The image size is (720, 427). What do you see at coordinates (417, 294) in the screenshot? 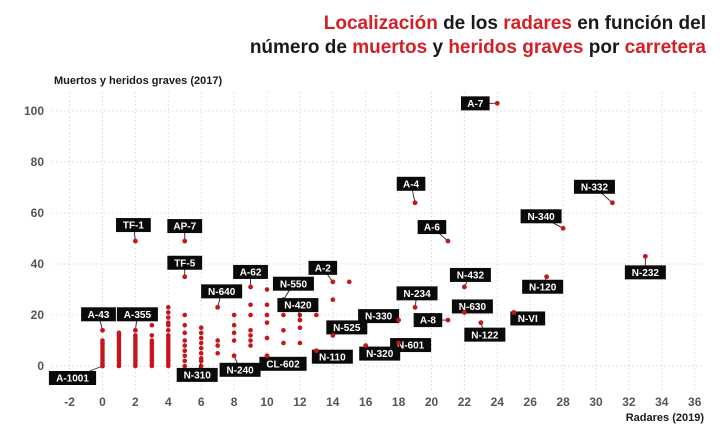
I see `point-label: N-234` at bounding box center [417, 294].